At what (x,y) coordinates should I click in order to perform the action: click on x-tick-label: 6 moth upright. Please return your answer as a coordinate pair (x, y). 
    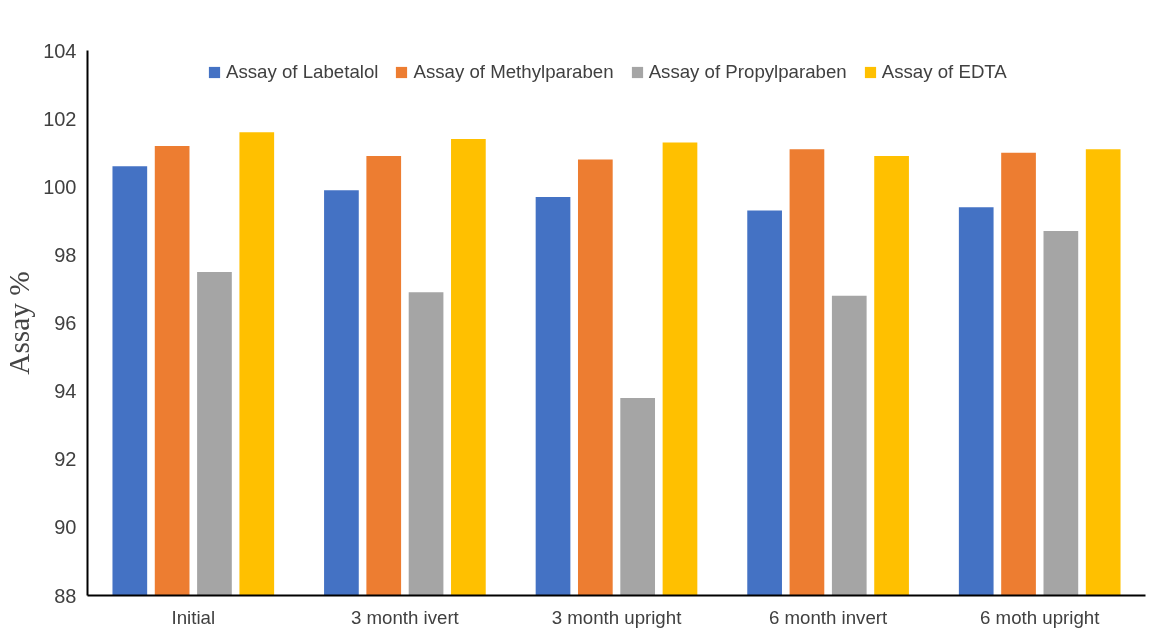
    Looking at the image, I should click on (1040, 617).